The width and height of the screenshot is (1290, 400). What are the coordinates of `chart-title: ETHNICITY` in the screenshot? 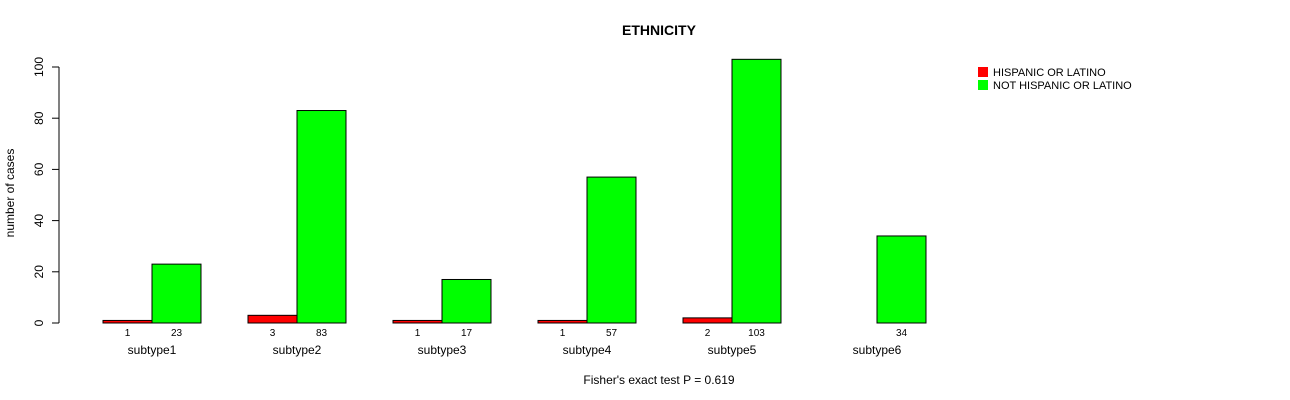 It's located at (659, 30).